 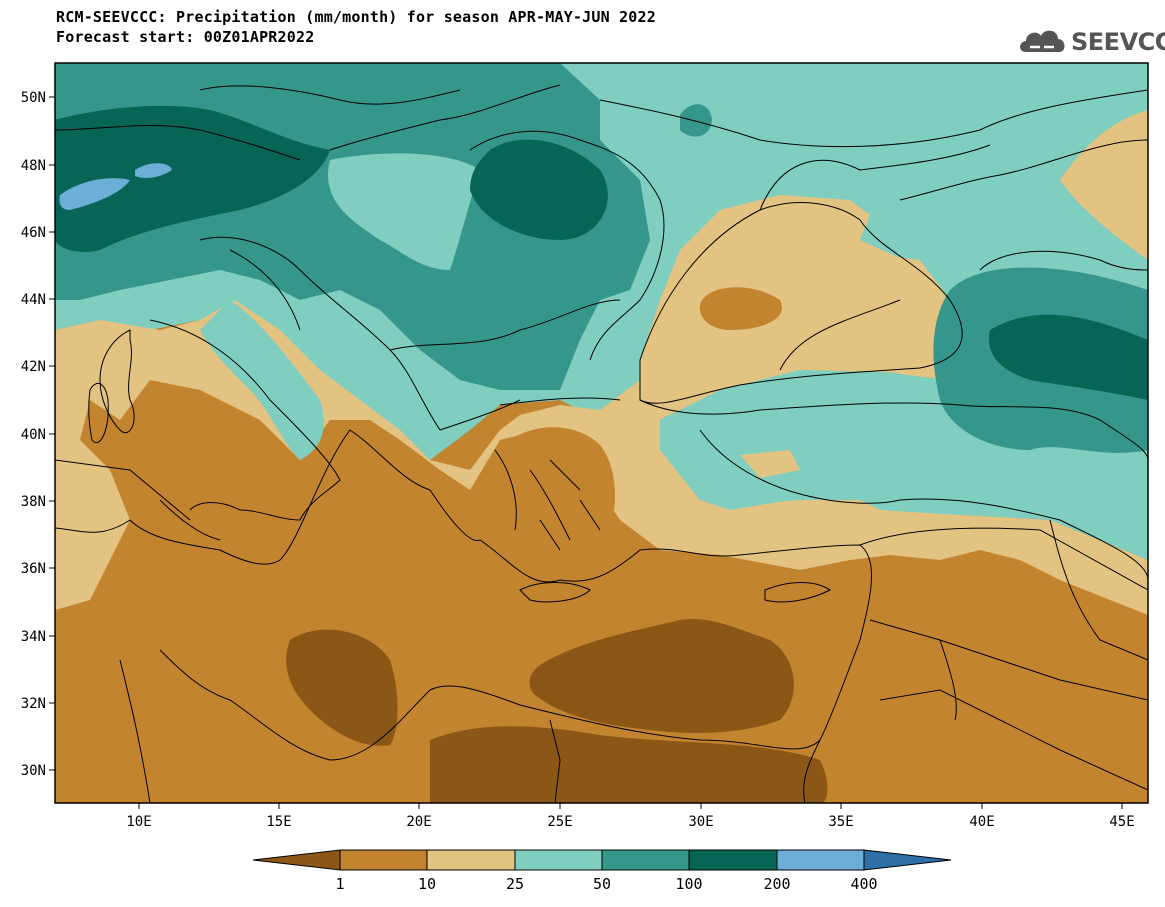 I want to click on logo-text: SEEVCCC, so click(x=1118, y=42).